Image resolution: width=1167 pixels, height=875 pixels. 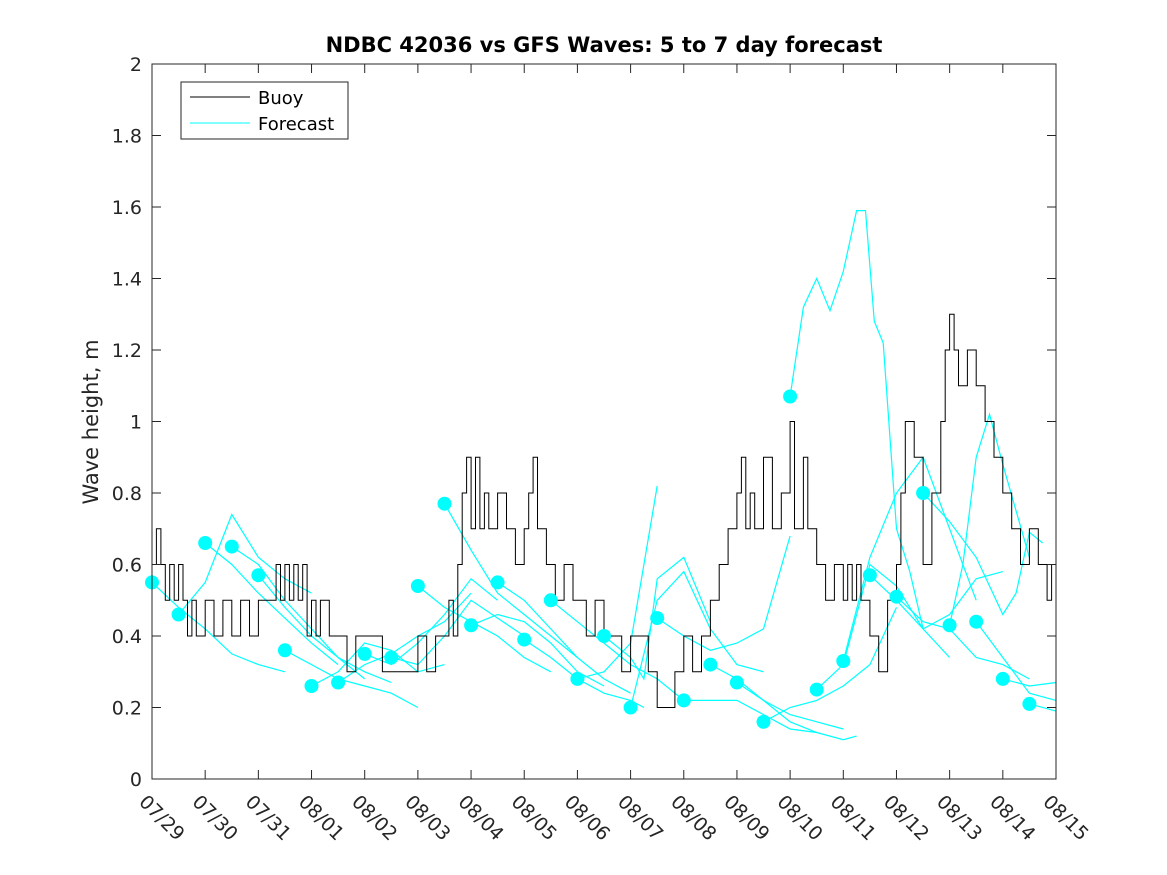 What do you see at coordinates (127, 709) in the screenshot?
I see `y-tick-label: 0.2` at bounding box center [127, 709].